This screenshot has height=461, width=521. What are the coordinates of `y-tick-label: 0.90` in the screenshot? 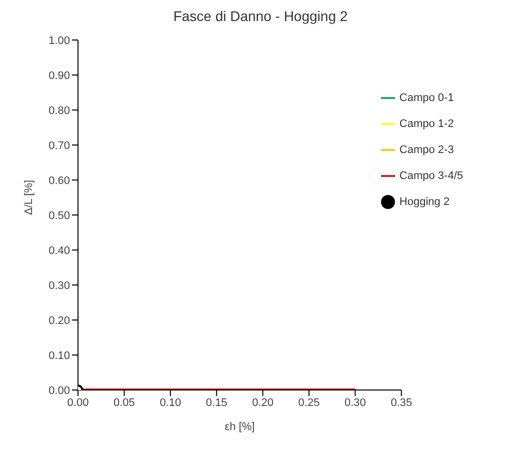 It's located at (59, 76).